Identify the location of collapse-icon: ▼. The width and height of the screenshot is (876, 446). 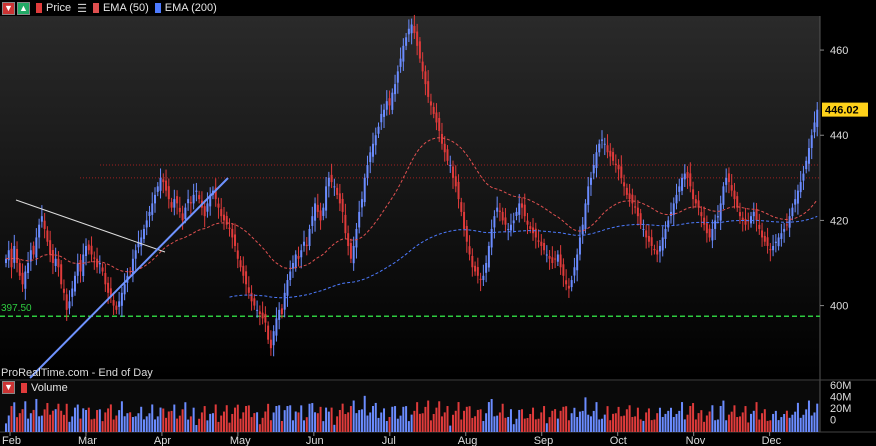
(8, 8).